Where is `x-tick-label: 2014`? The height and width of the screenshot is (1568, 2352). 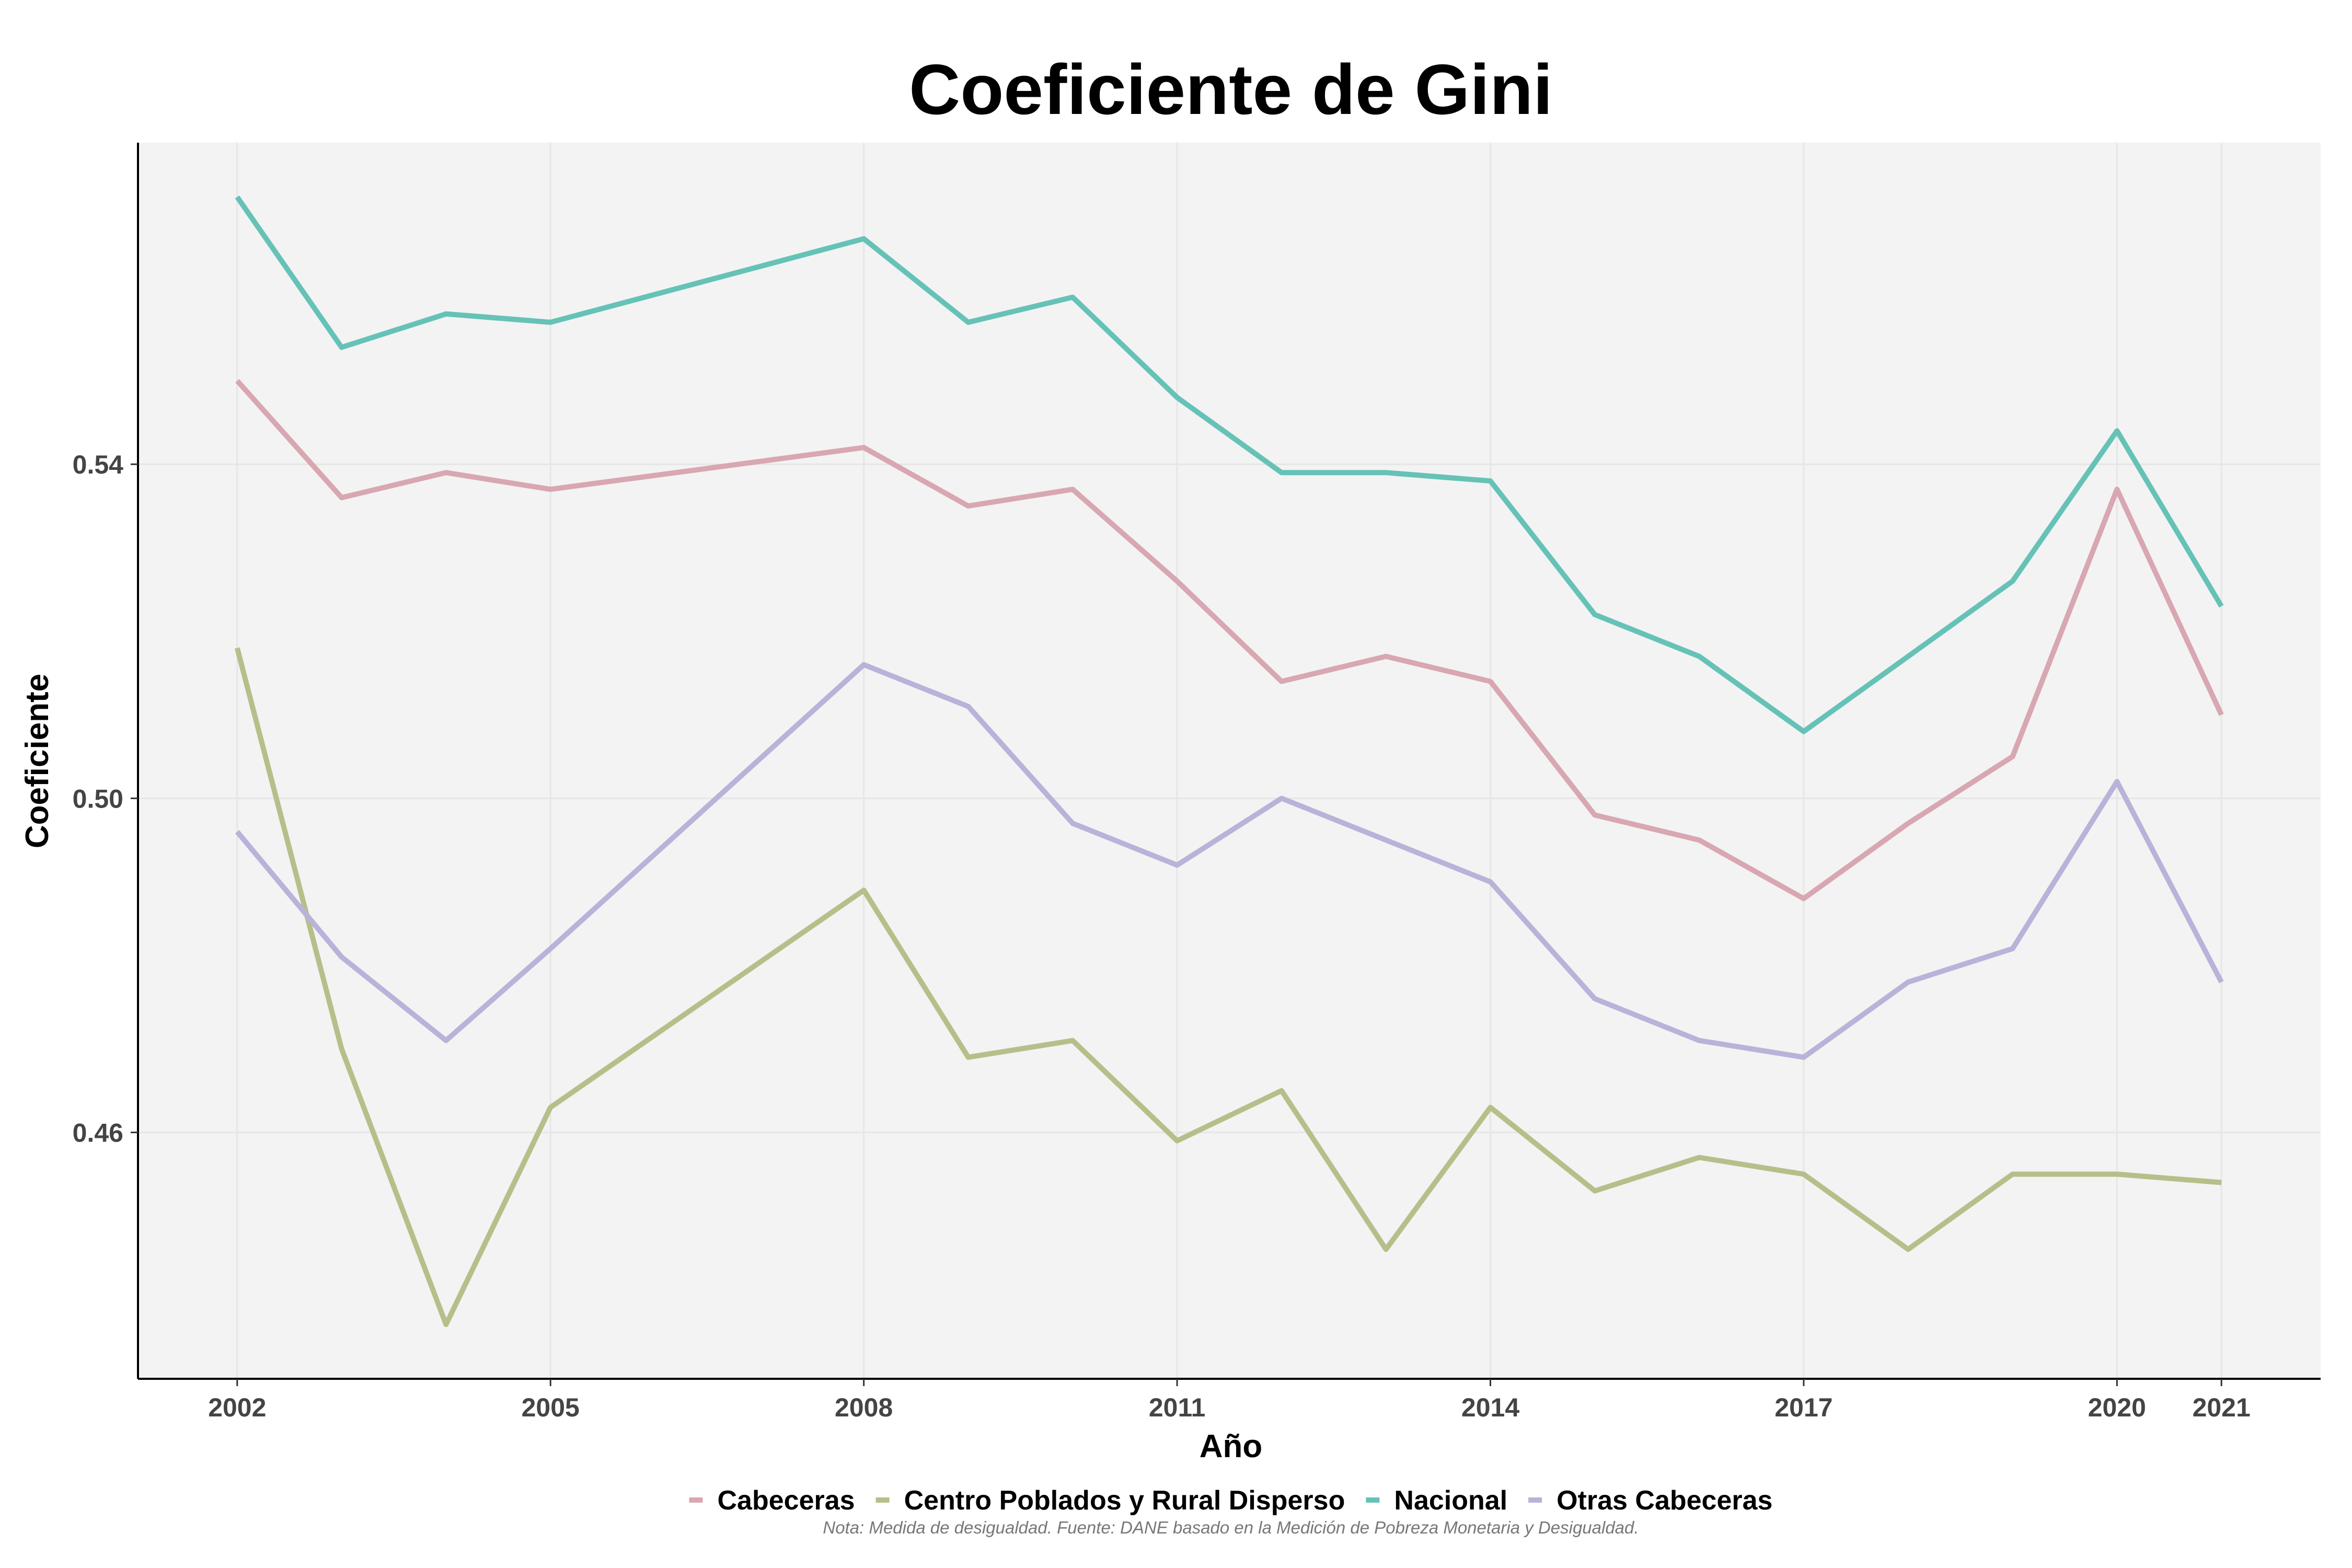 x-tick-label: 2014 is located at coordinates (1490, 1407).